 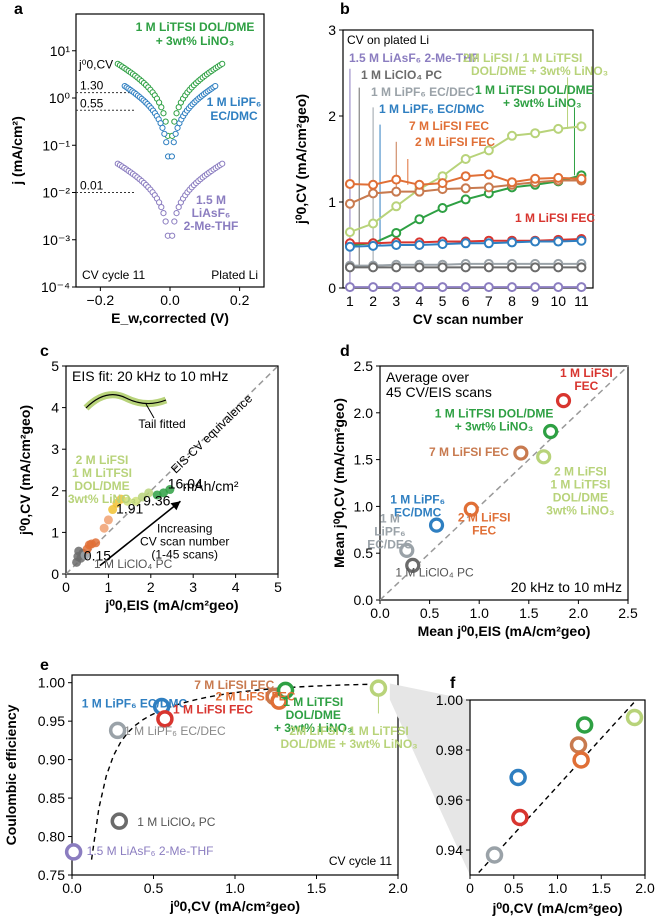 I want to click on inset-curve, so click(x=125, y=401).